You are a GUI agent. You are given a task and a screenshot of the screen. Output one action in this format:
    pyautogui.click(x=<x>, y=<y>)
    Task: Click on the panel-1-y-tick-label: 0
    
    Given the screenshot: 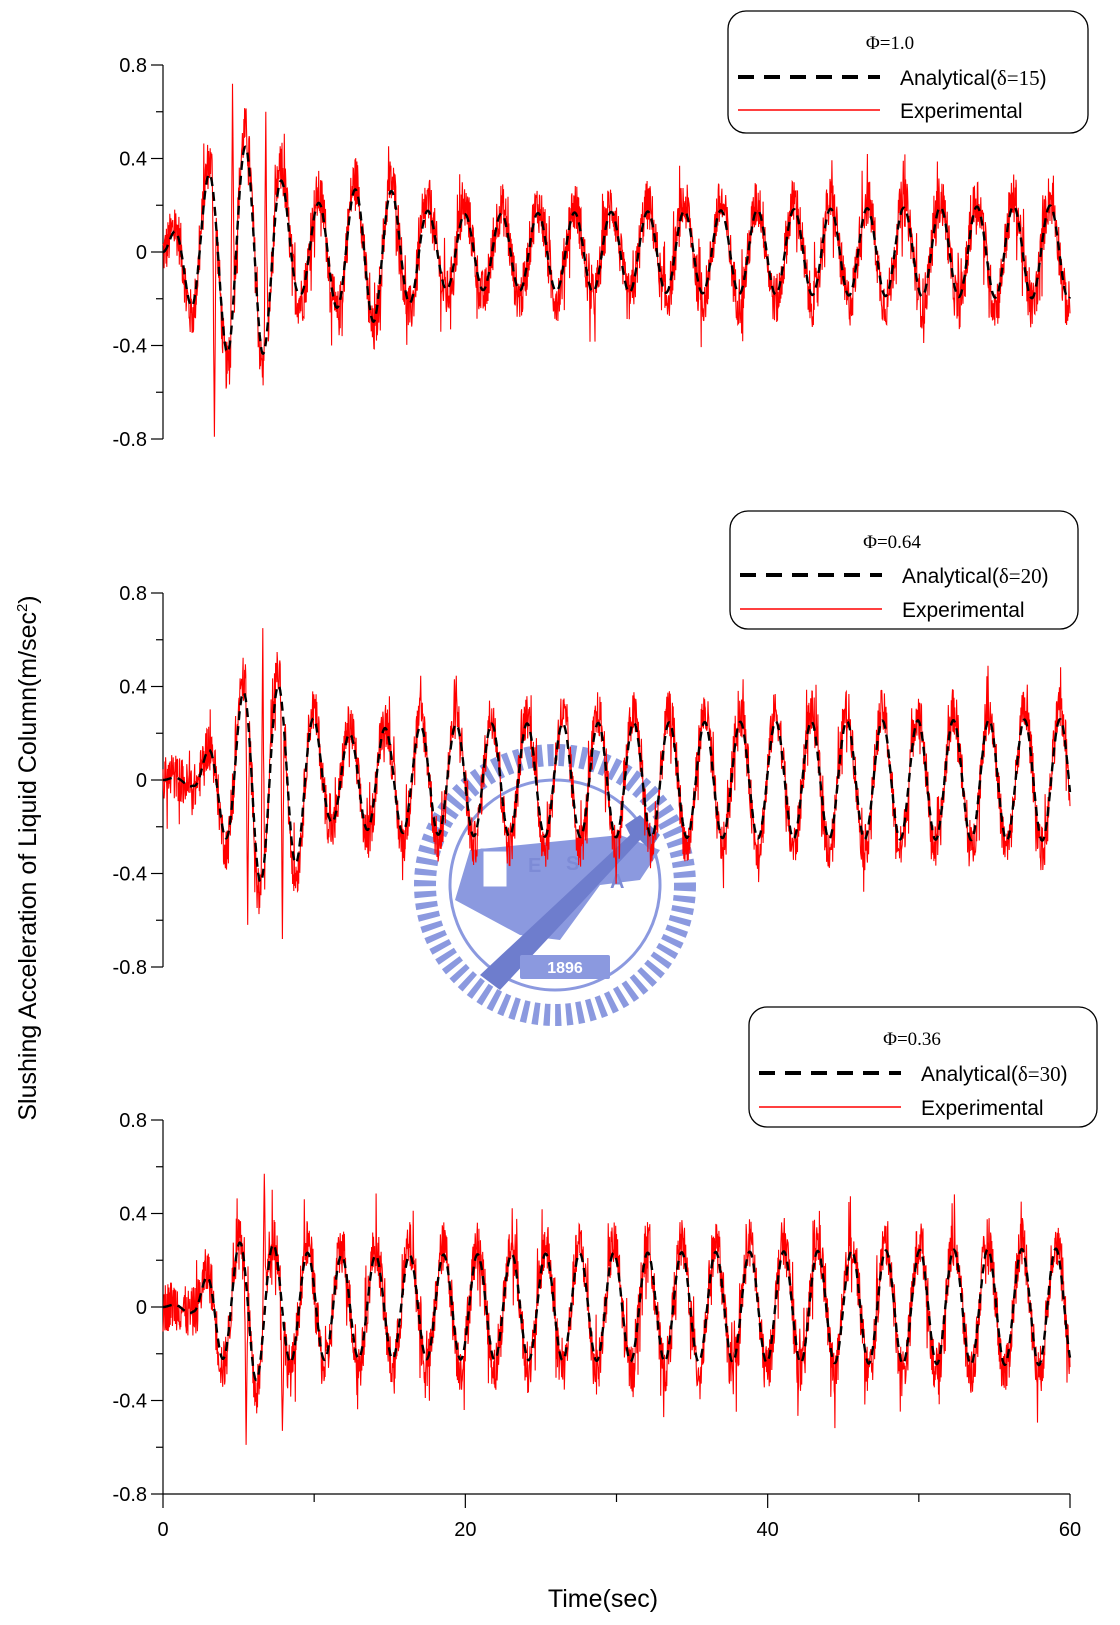 What is the action you would take?
    pyautogui.click(x=141, y=253)
    